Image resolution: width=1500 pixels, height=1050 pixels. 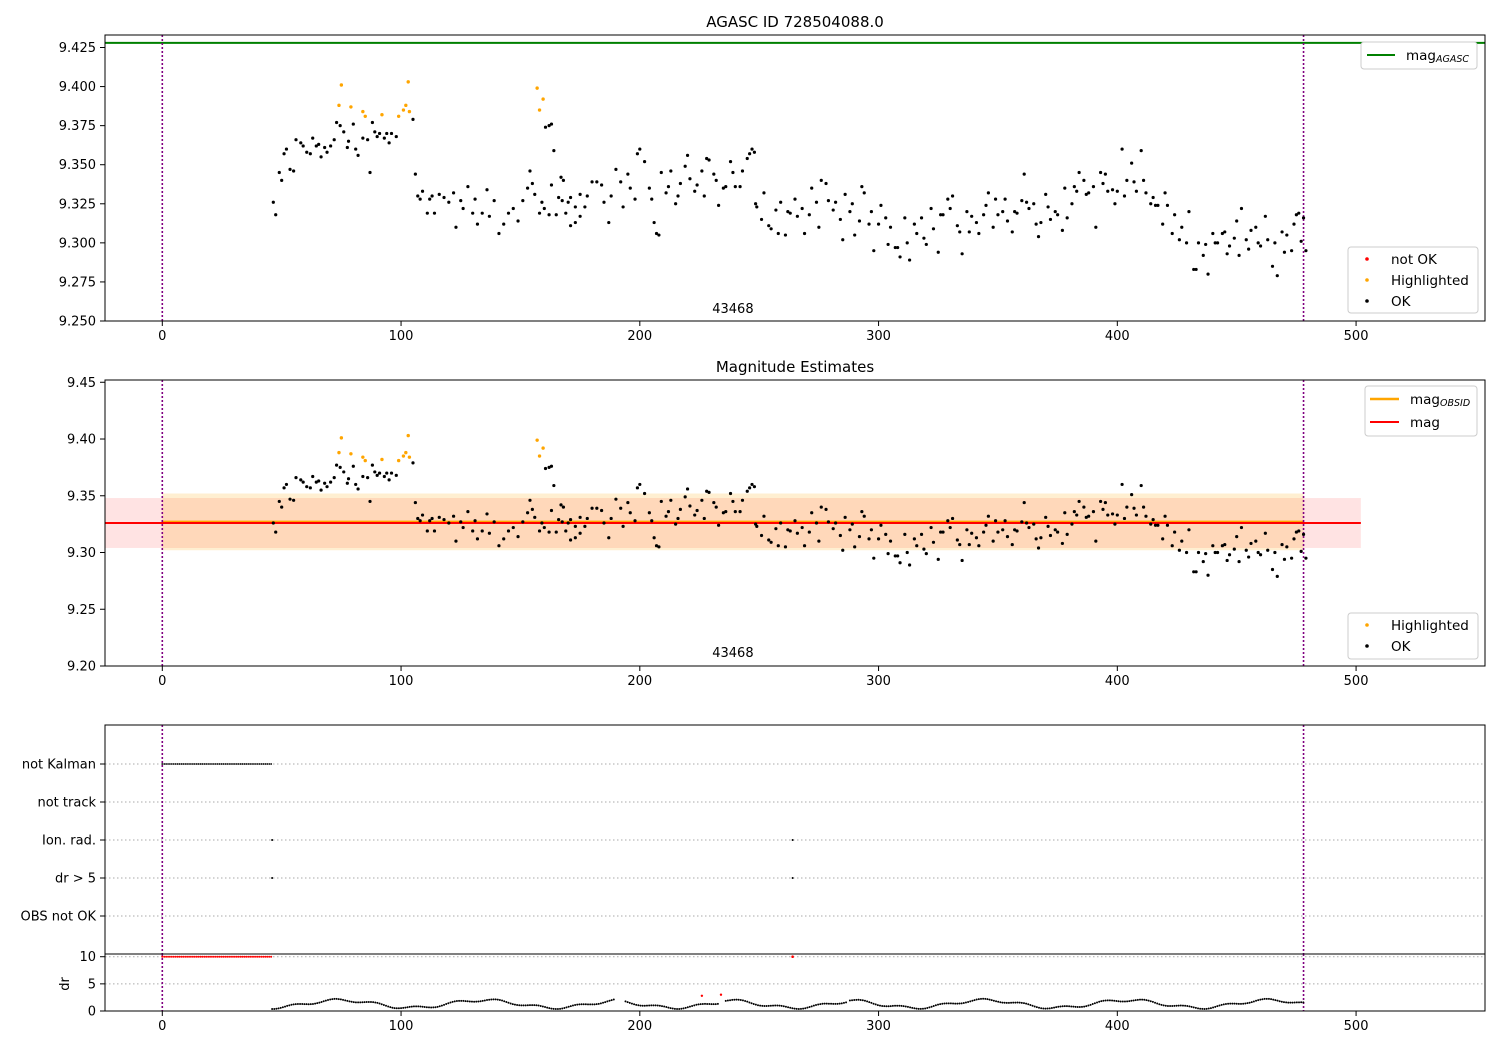 What do you see at coordinates (639, 681) in the screenshot?
I see `p2-xtick-label-200: 200` at bounding box center [639, 681].